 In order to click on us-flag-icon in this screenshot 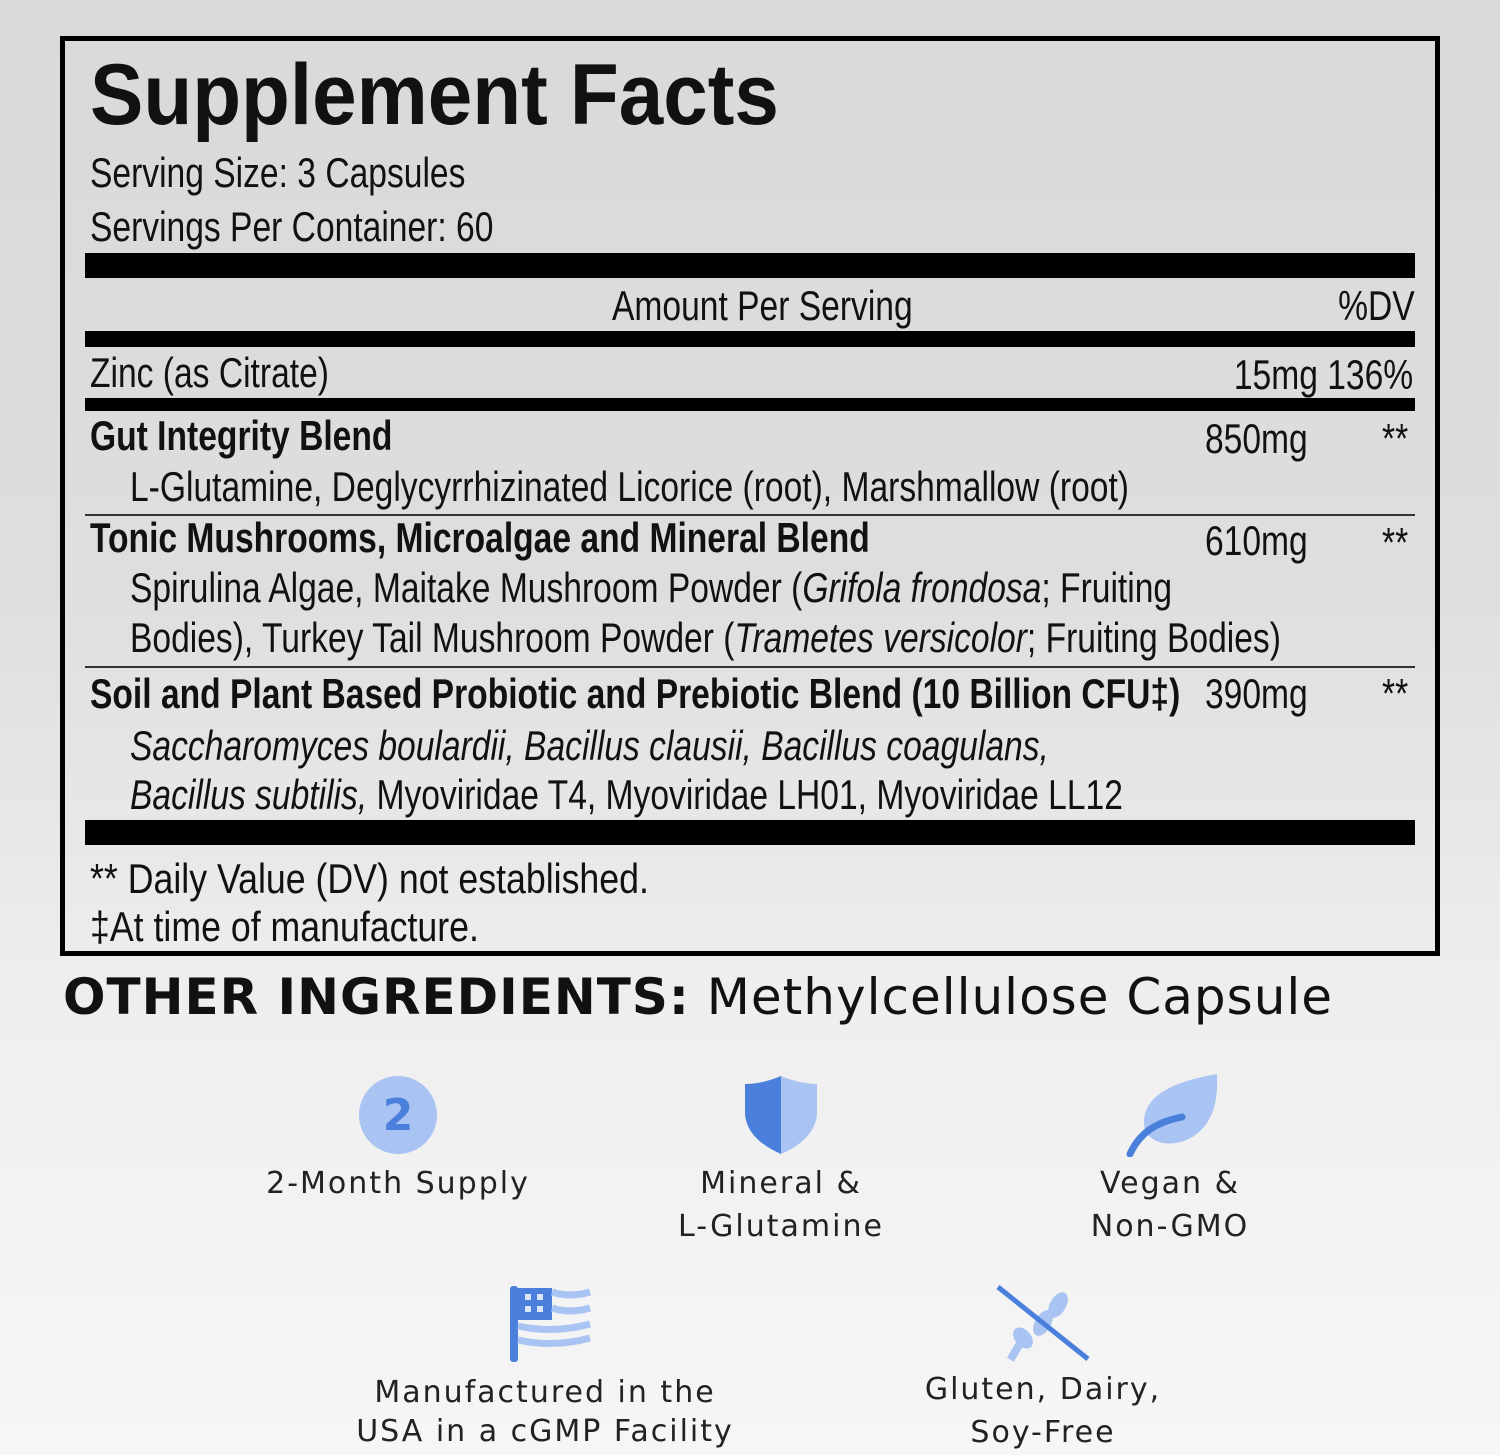, I will do `click(551, 1324)`.